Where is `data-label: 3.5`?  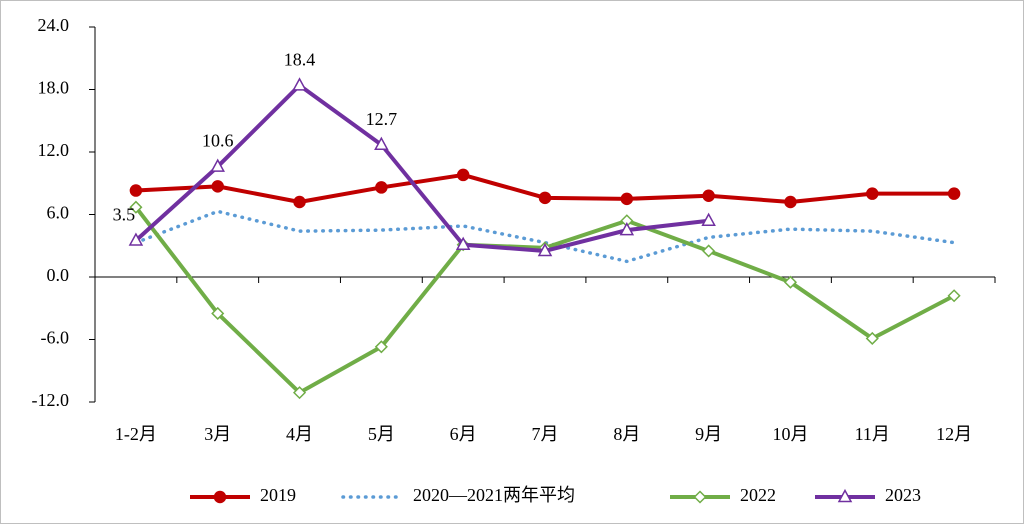 data-label: 3.5 is located at coordinates (124, 215).